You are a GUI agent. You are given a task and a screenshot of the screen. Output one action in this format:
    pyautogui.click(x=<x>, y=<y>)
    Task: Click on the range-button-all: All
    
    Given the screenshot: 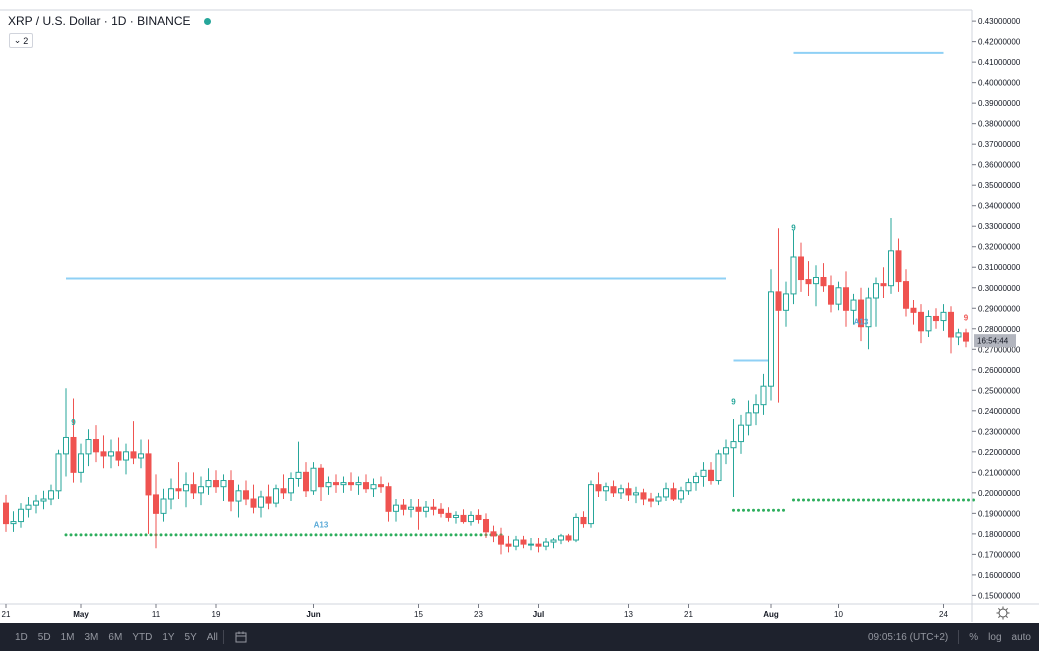 What is the action you would take?
    pyautogui.click(x=212, y=637)
    